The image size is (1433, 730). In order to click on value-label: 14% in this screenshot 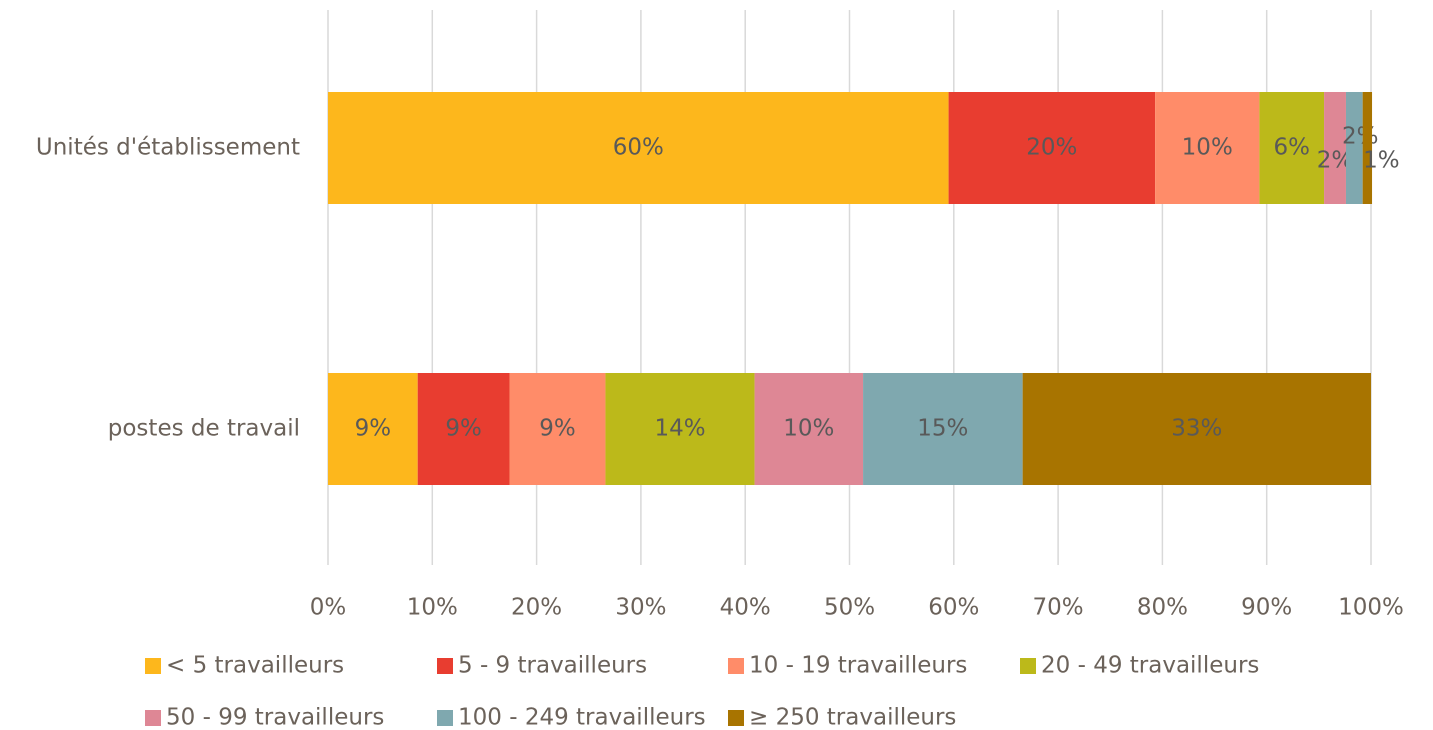, I will do `click(679, 429)`.